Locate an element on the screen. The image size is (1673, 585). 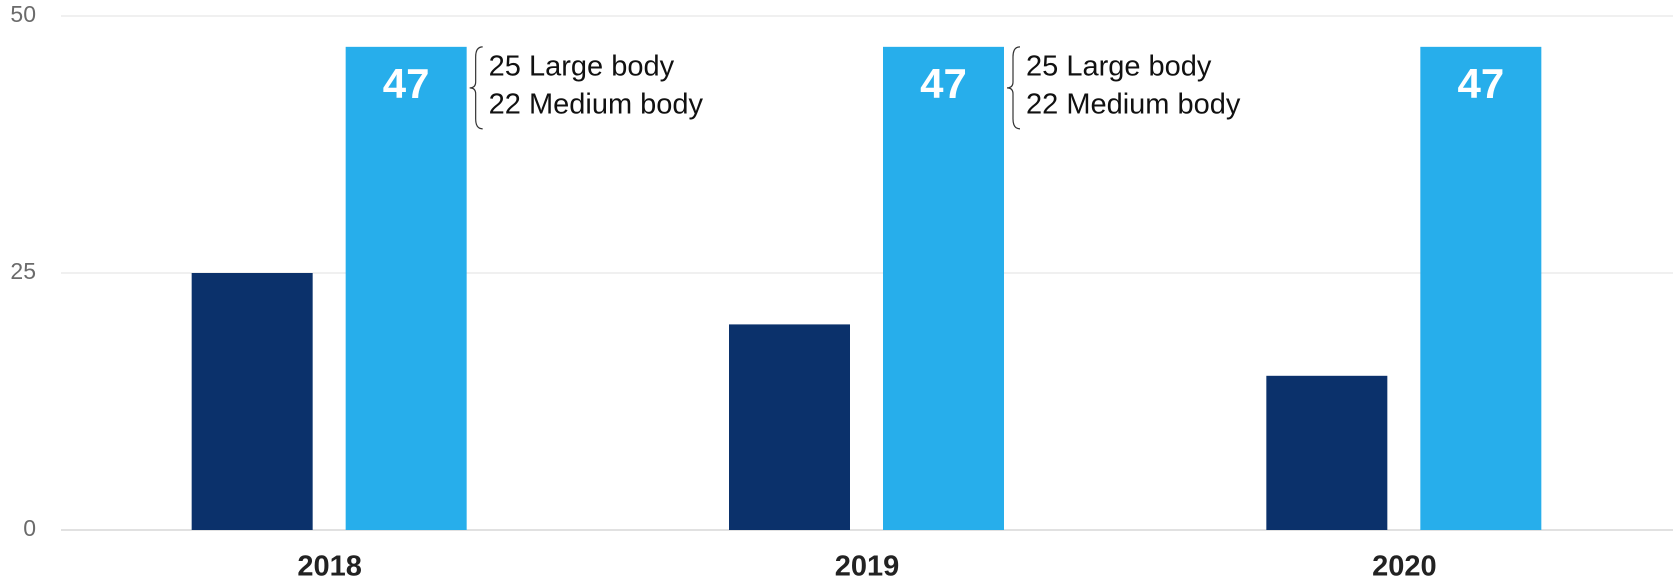
y-tick-label: 0 is located at coordinates (29, 528).